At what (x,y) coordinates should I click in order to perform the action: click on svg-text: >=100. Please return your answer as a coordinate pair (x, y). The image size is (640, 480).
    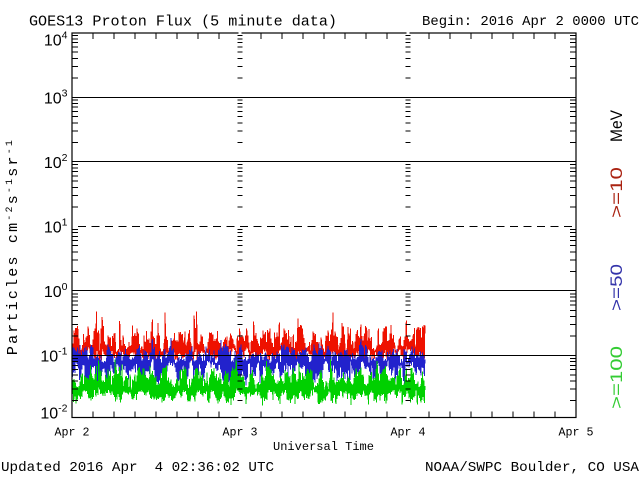
    Looking at the image, I should click on (616, 377).